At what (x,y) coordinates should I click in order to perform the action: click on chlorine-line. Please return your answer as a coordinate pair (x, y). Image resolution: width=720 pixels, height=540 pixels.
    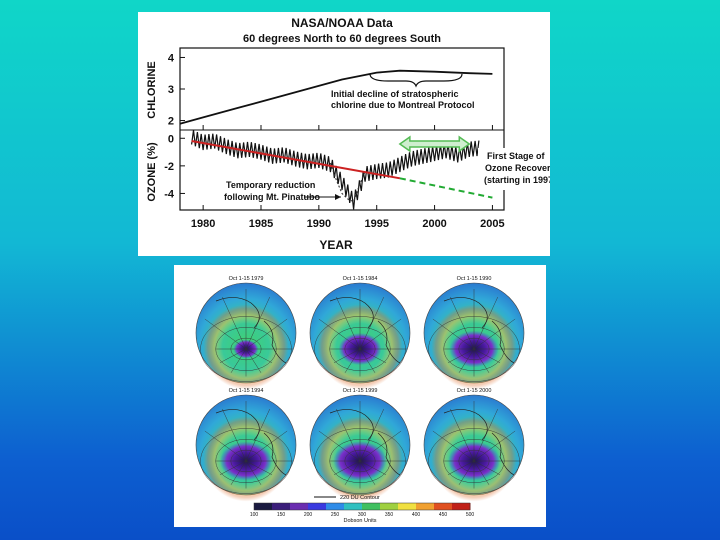
    Looking at the image, I should click on (336, 97).